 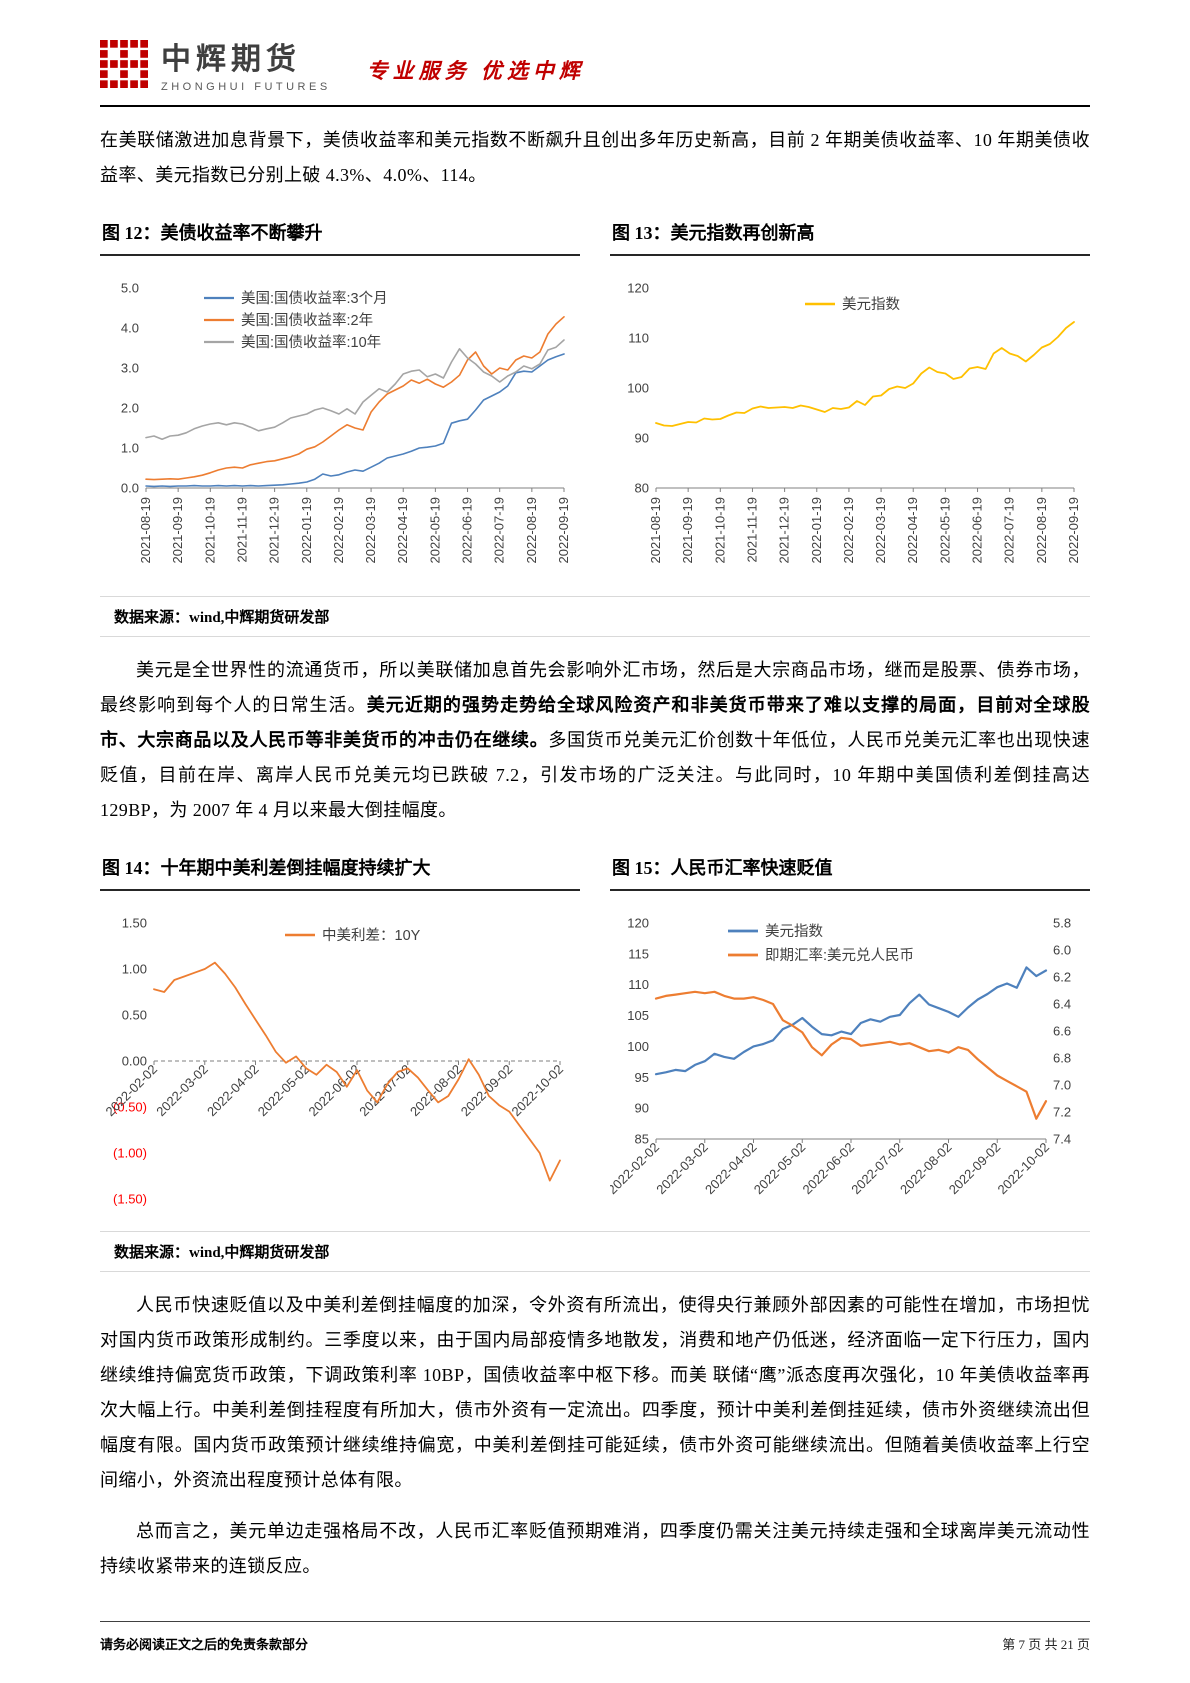 I want to click on svg-text: 2022-01-19, so click(x=306, y=530).